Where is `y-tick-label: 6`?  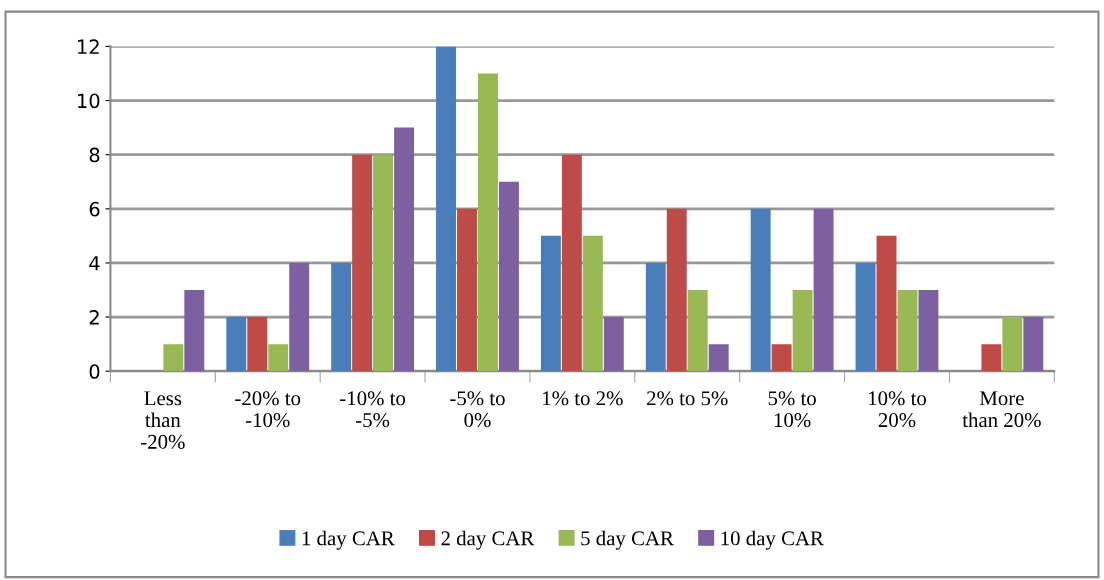 y-tick-label: 6 is located at coordinates (94, 209).